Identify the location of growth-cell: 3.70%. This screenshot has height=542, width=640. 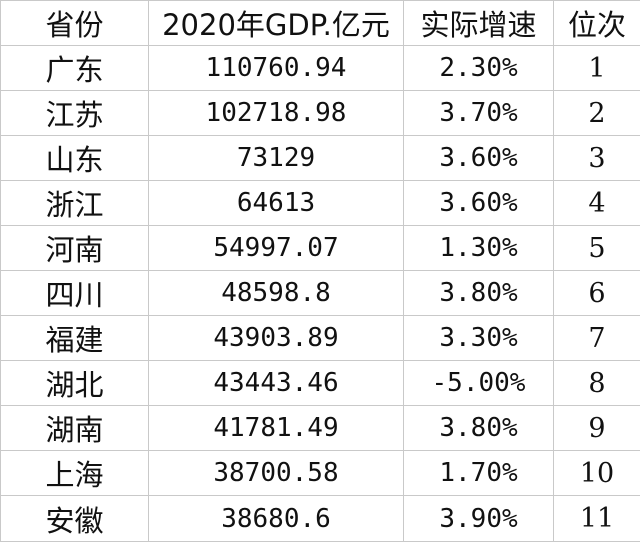
(479, 113).